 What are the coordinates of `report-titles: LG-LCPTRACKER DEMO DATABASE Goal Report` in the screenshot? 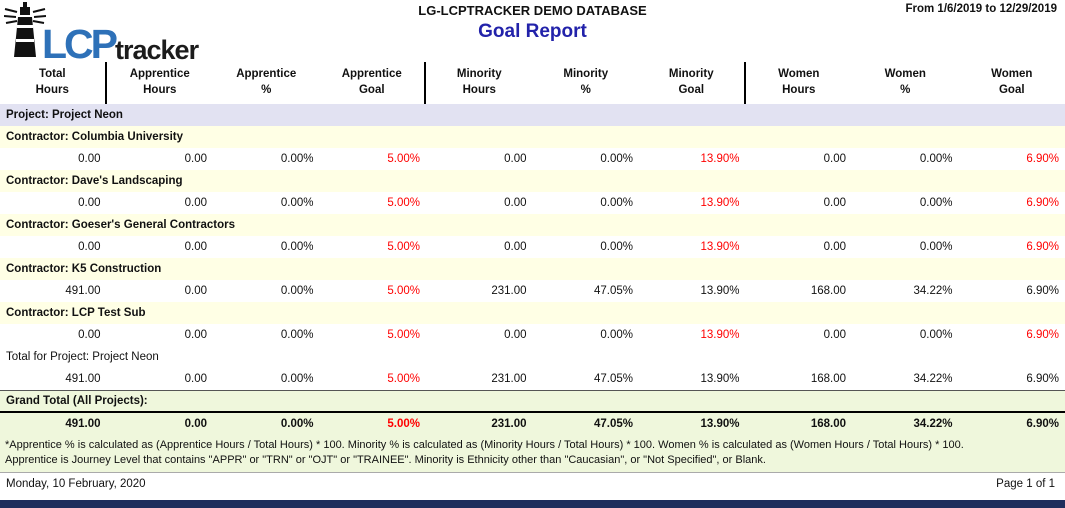 It's located at (532, 23).